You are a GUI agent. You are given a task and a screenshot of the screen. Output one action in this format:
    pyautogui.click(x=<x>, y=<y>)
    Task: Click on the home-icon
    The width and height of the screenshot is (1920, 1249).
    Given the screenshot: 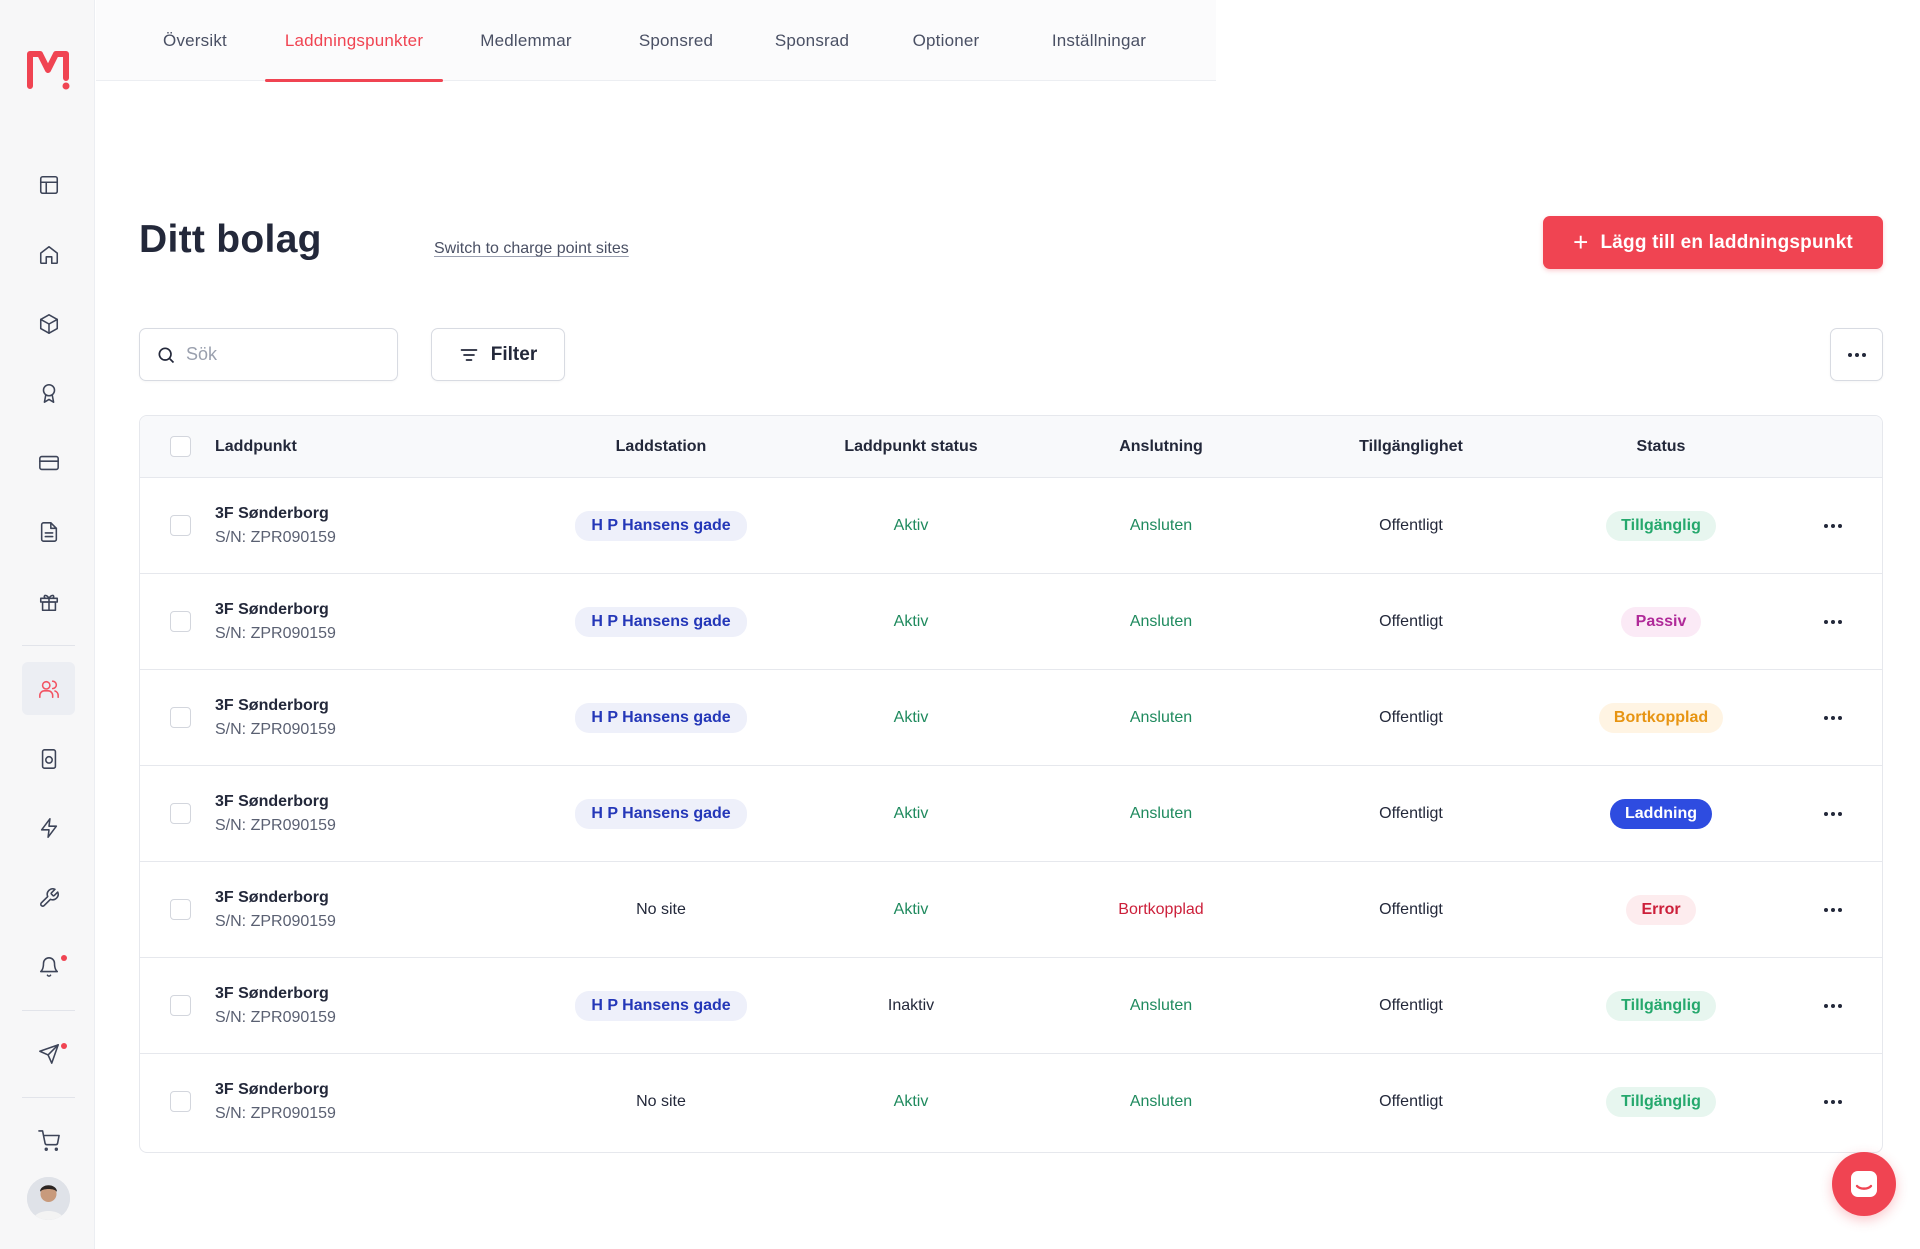 What is the action you would take?
    pyautogui.click(x=48, y=254)
    